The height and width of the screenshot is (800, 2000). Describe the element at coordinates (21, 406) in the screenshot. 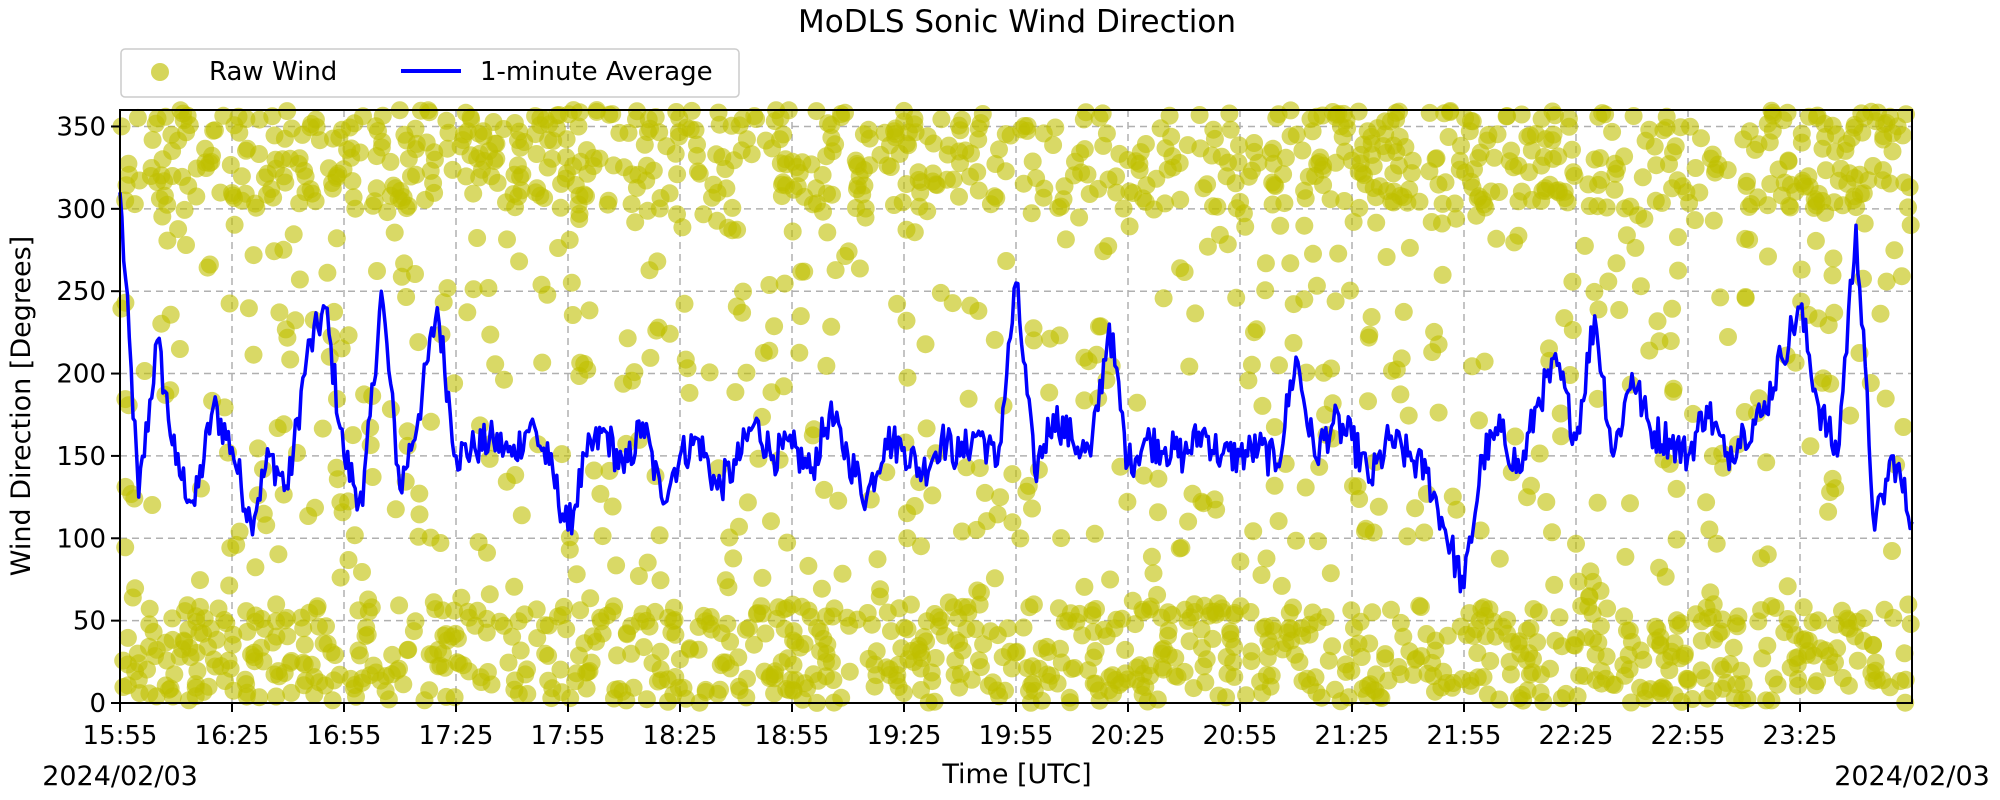

I see `y-axis-label: Wind Direction [Degrees]` at that location.